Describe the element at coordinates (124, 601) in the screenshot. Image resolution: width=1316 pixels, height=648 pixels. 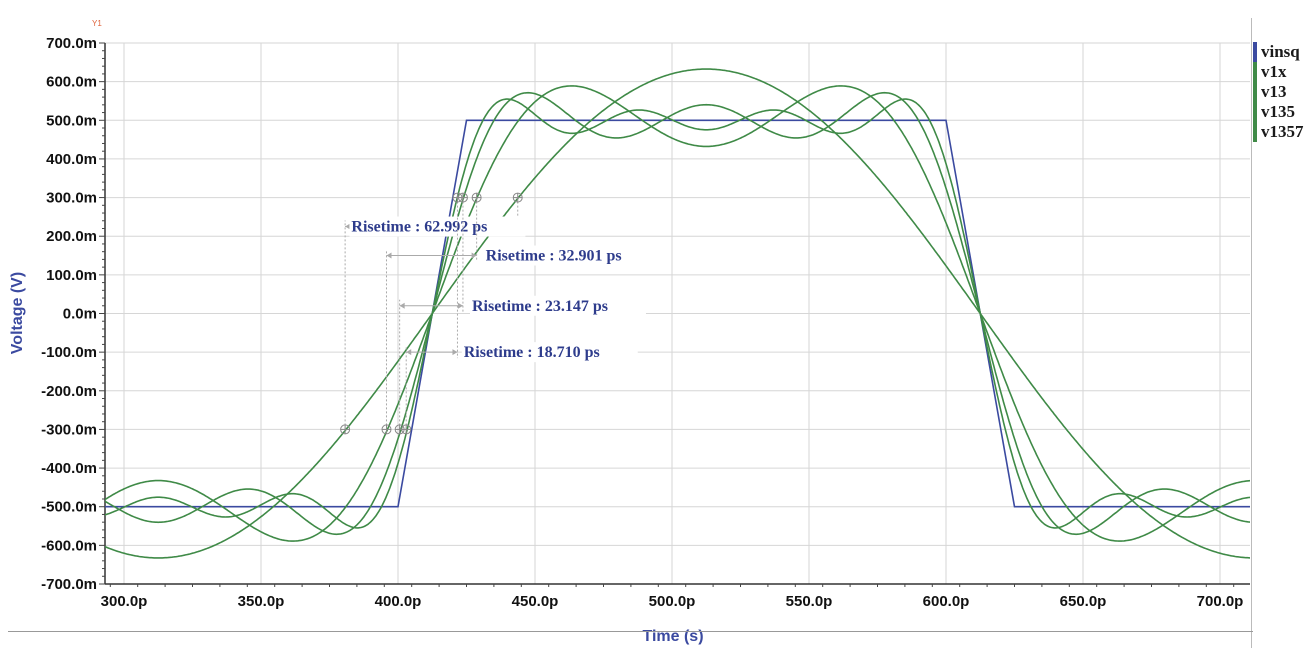
I see `svg-text: 300.0p` at that location.